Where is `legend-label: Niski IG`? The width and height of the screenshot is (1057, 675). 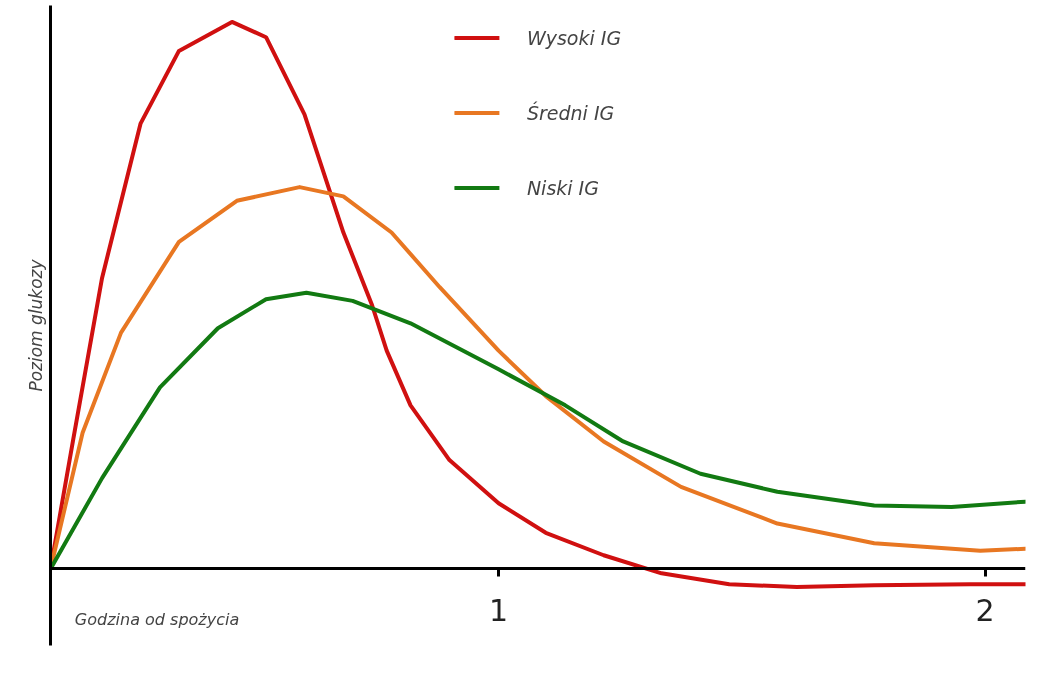
legend-label: Niski IG is located at coordinates (562, 187).